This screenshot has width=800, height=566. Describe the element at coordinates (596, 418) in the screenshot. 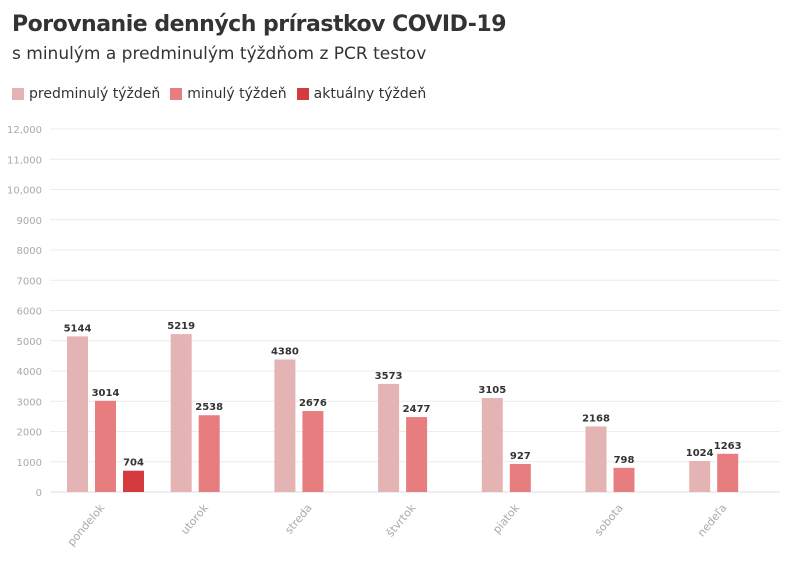

I see `data-label: 2168` at that location.